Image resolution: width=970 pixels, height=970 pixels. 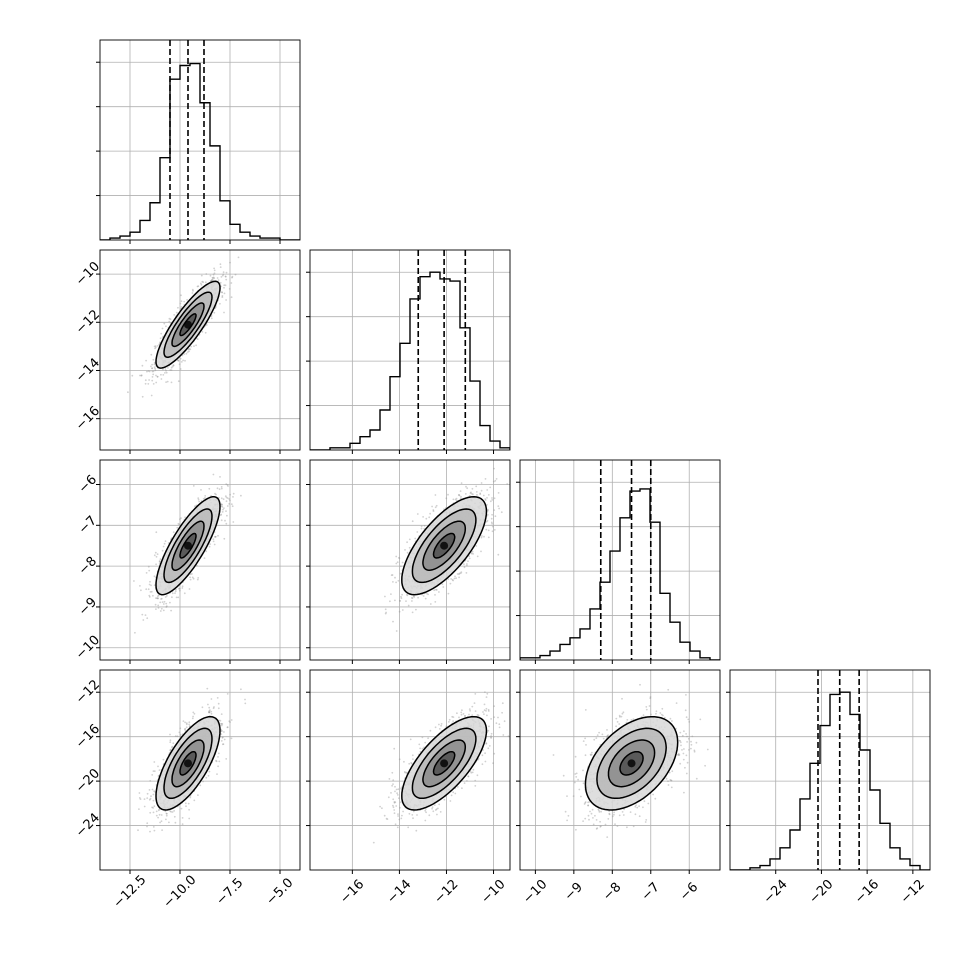 I want to click on contour-line, so click(x=188, y=325).